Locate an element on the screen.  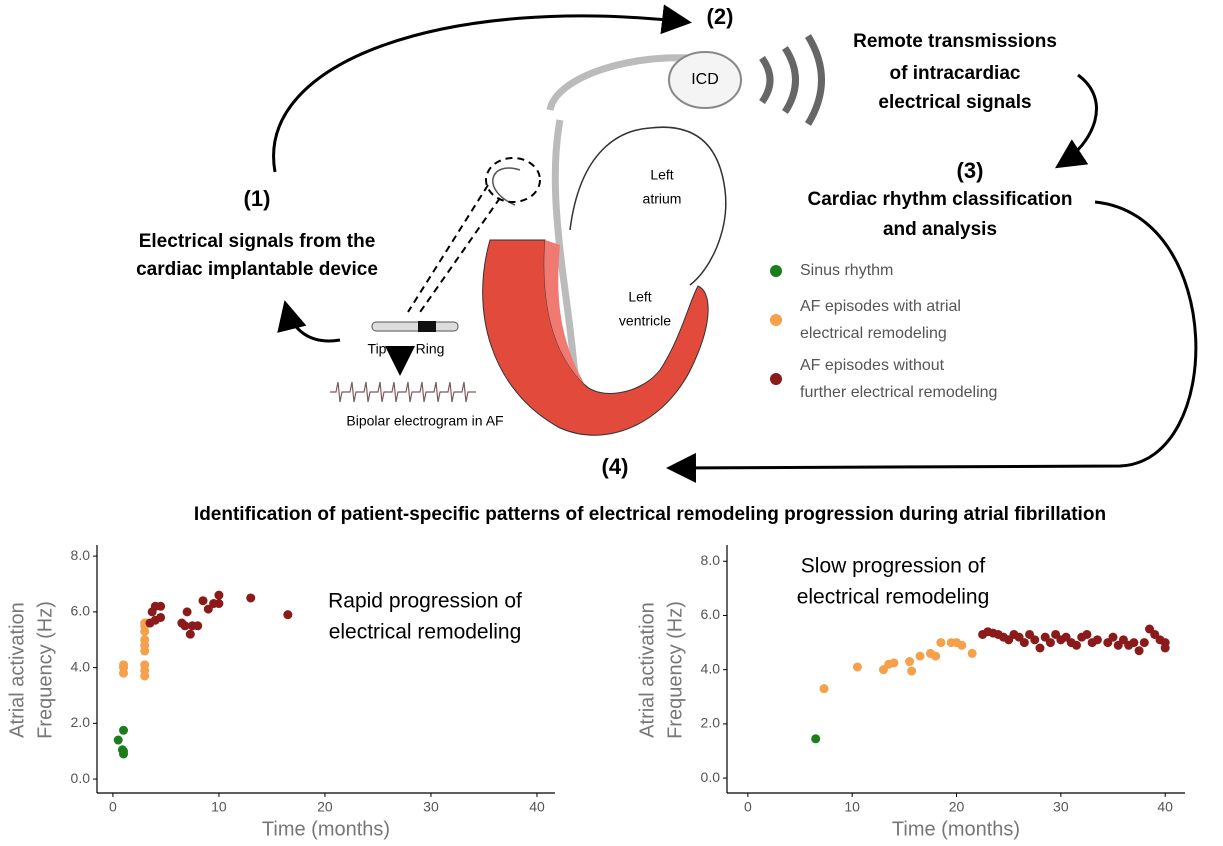
electrogram-label: Bipolar electrogram in AF is located at coordinates (424, 421).